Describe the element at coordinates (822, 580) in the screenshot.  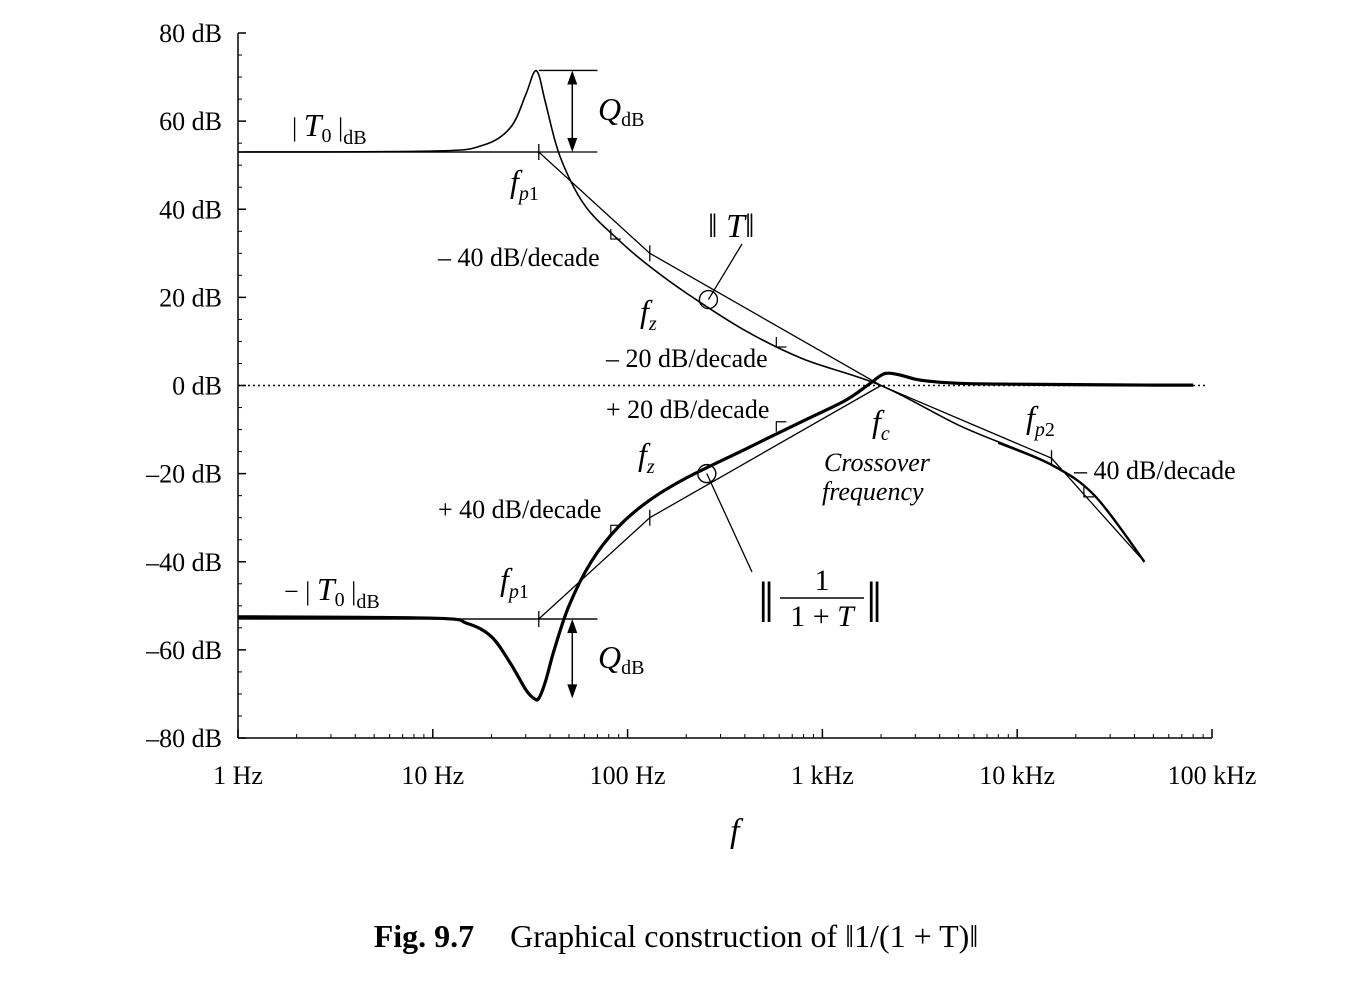
I see `inv-num: 1` at that location.